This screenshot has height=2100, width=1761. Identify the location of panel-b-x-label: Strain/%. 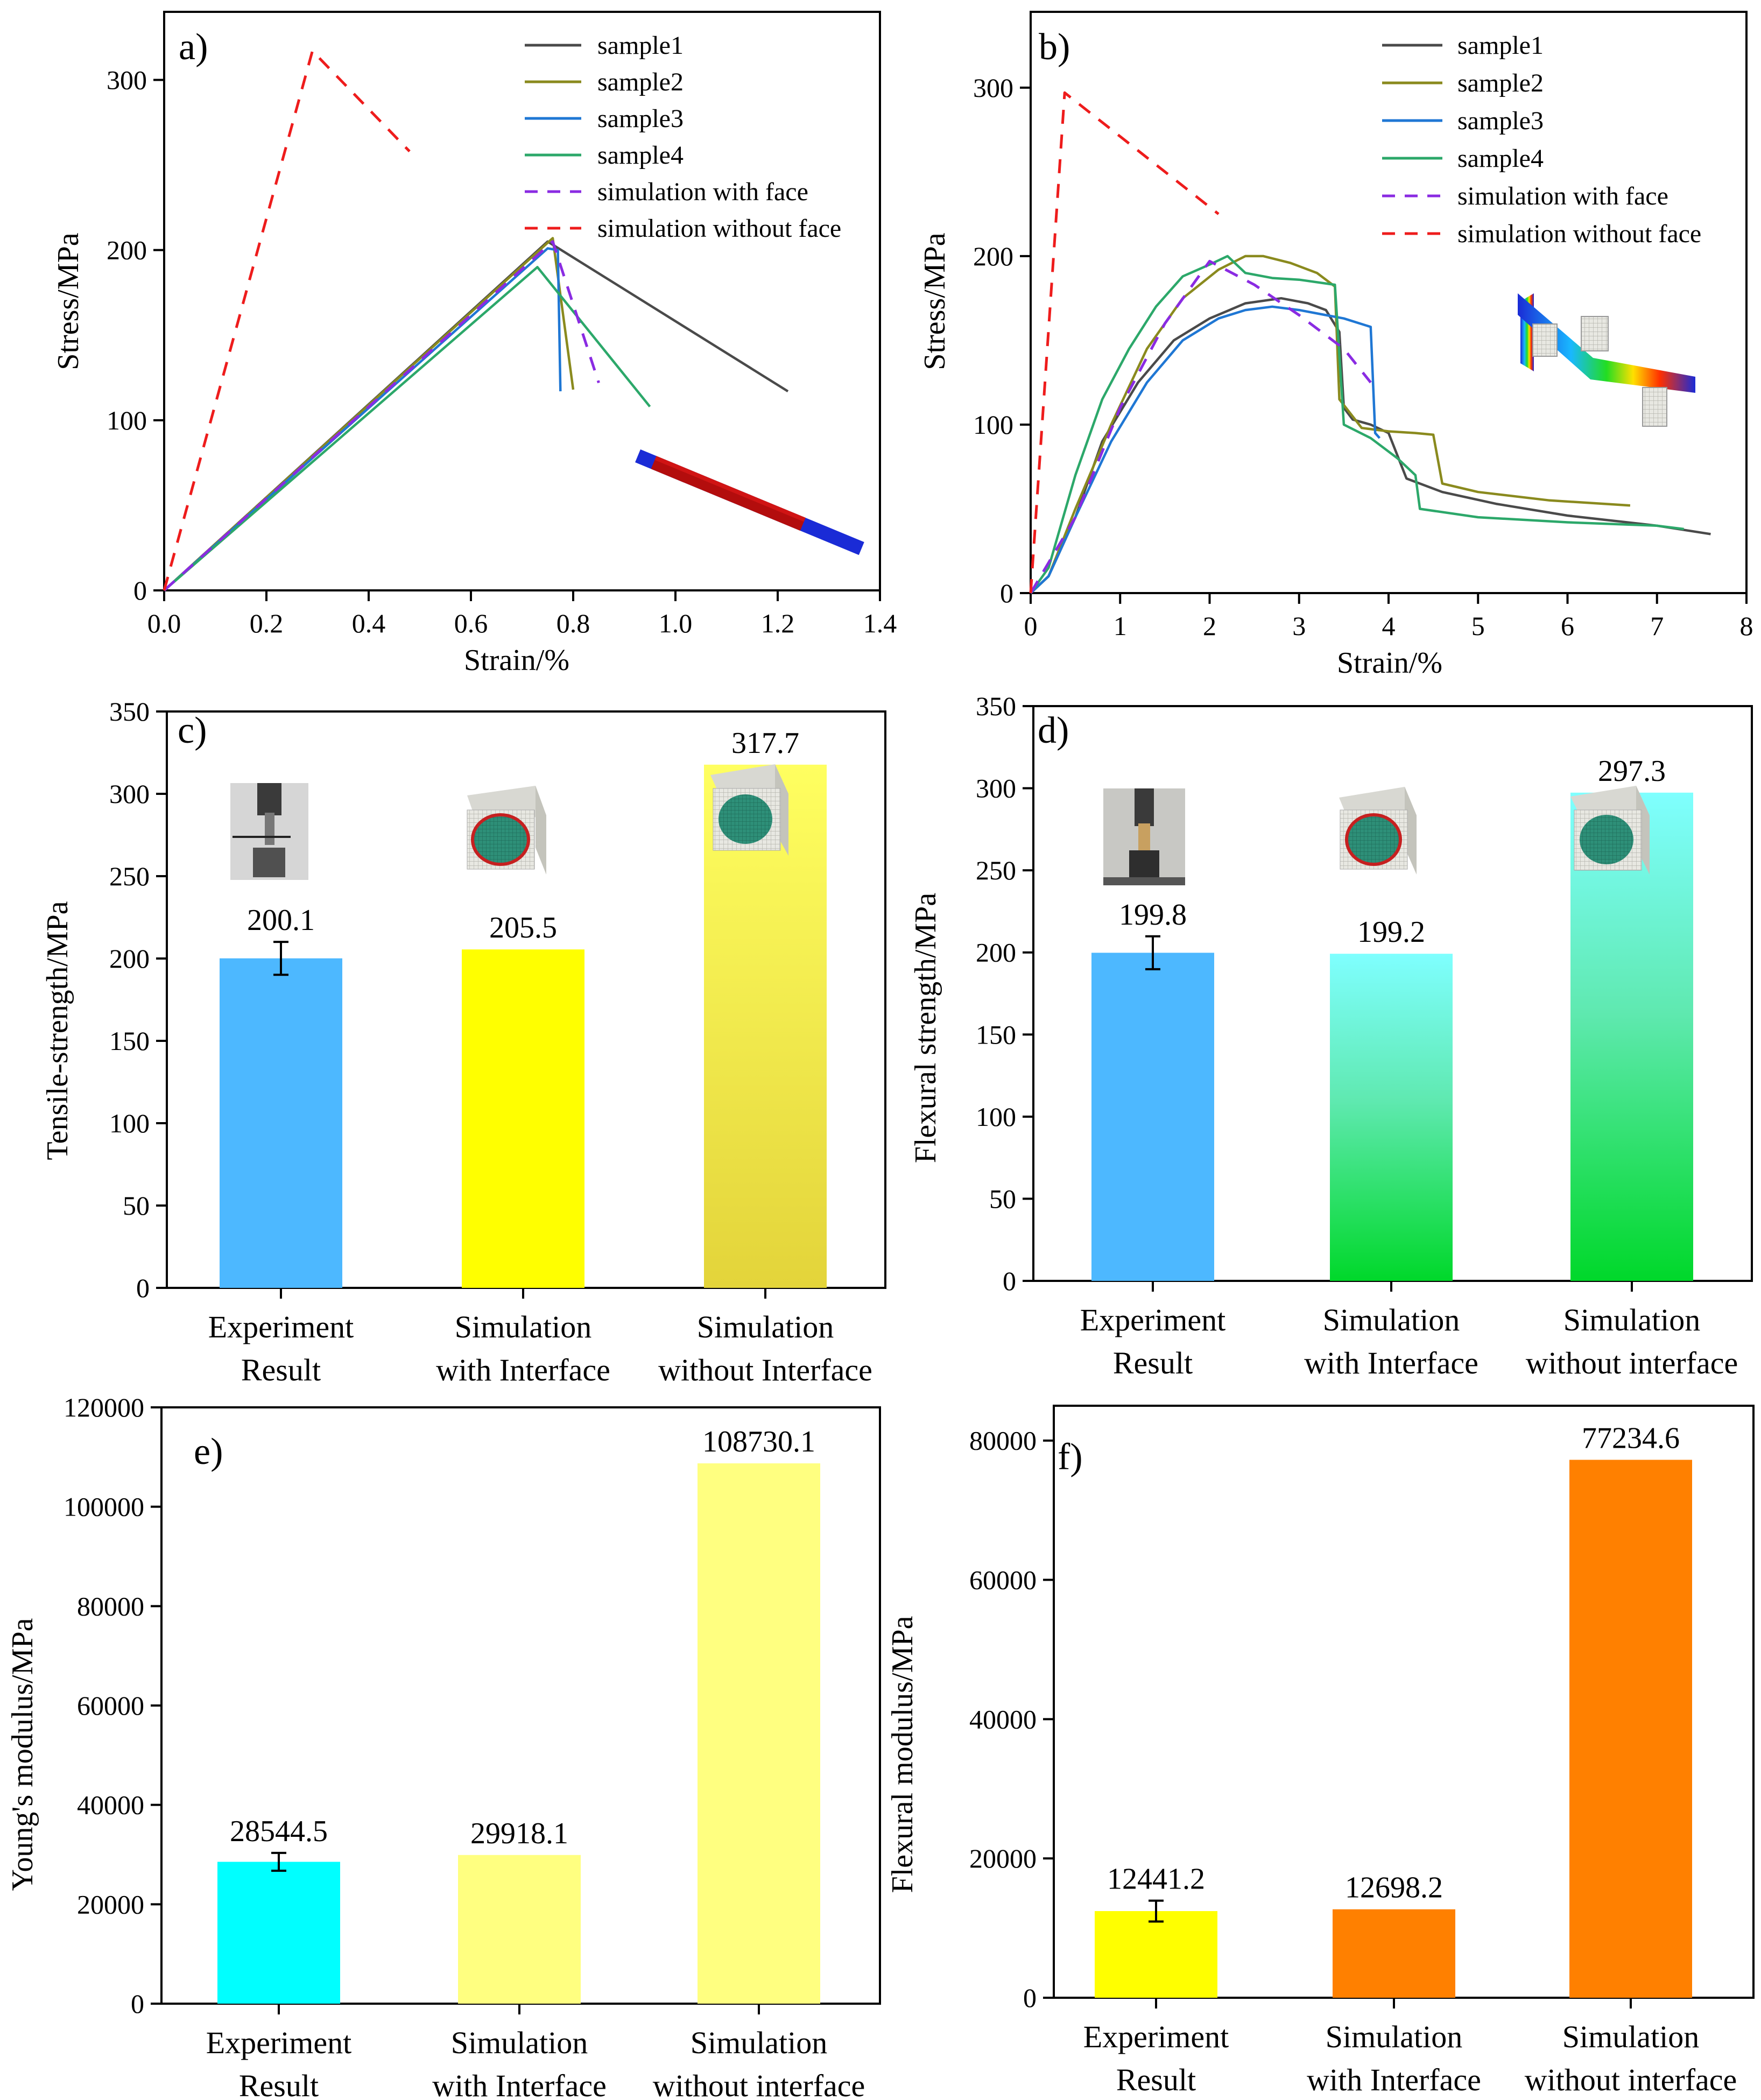
(1389, 663).